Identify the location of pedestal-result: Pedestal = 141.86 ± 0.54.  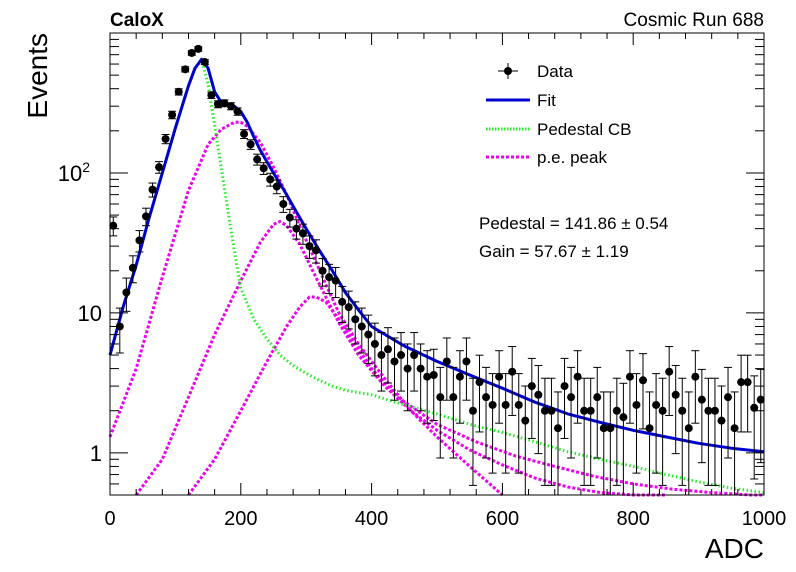
(573, 223).